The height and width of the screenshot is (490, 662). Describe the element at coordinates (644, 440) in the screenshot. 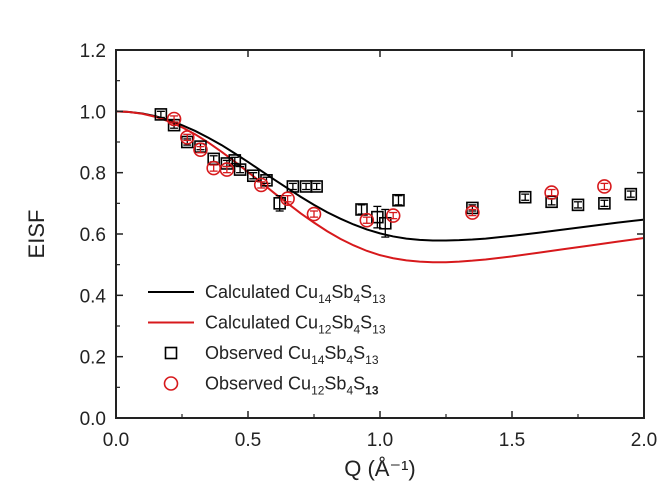

I see `x-tick-label: 2.0` at that location.